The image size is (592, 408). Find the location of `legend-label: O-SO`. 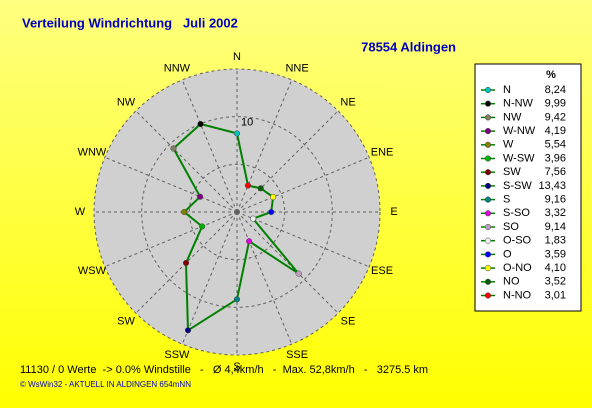

legend-label: O-SO is located at coordinates (517, 241).